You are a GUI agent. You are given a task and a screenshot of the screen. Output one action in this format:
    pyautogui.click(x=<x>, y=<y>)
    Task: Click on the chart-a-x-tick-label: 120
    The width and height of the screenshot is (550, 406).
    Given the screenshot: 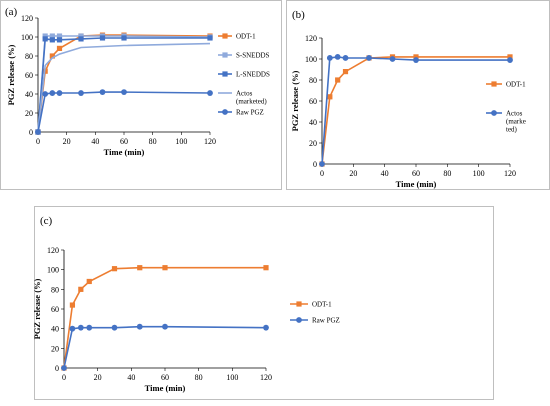 What is the action you would take?
    pyautogui.click(x=210, y=141)
    